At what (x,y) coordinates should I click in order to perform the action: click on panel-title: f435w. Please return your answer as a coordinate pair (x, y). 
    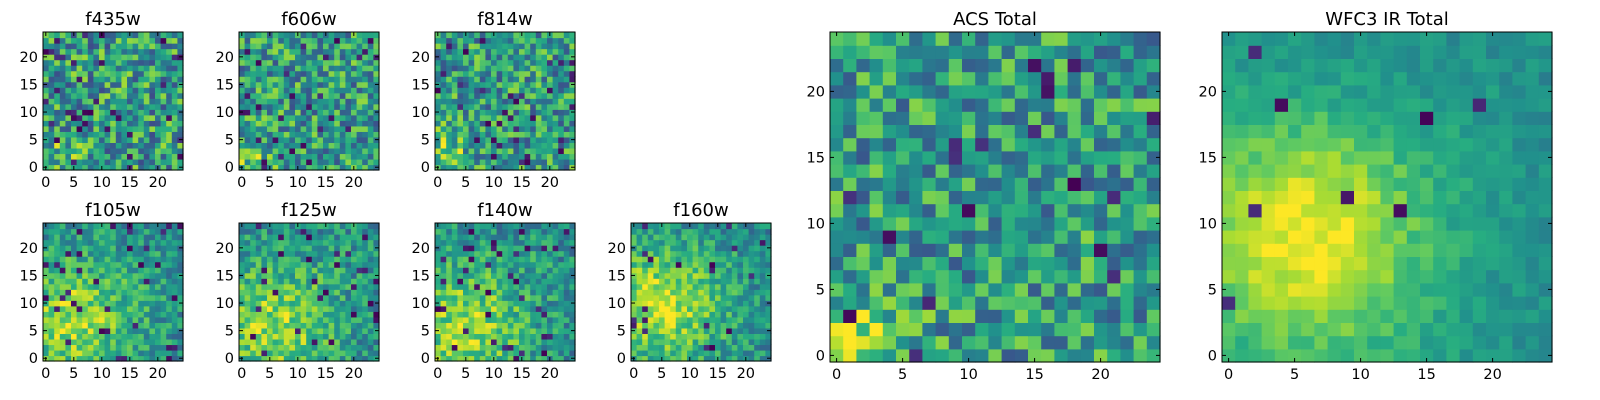
    Looking at the image, I should click on (112, 19).